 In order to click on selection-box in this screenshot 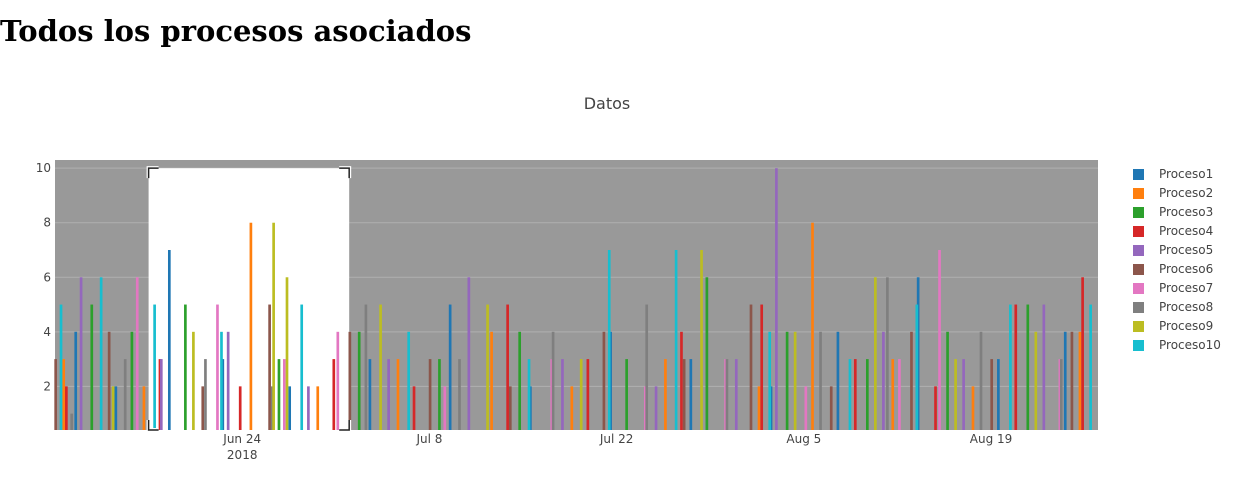, I will do `click(249, 299)`.